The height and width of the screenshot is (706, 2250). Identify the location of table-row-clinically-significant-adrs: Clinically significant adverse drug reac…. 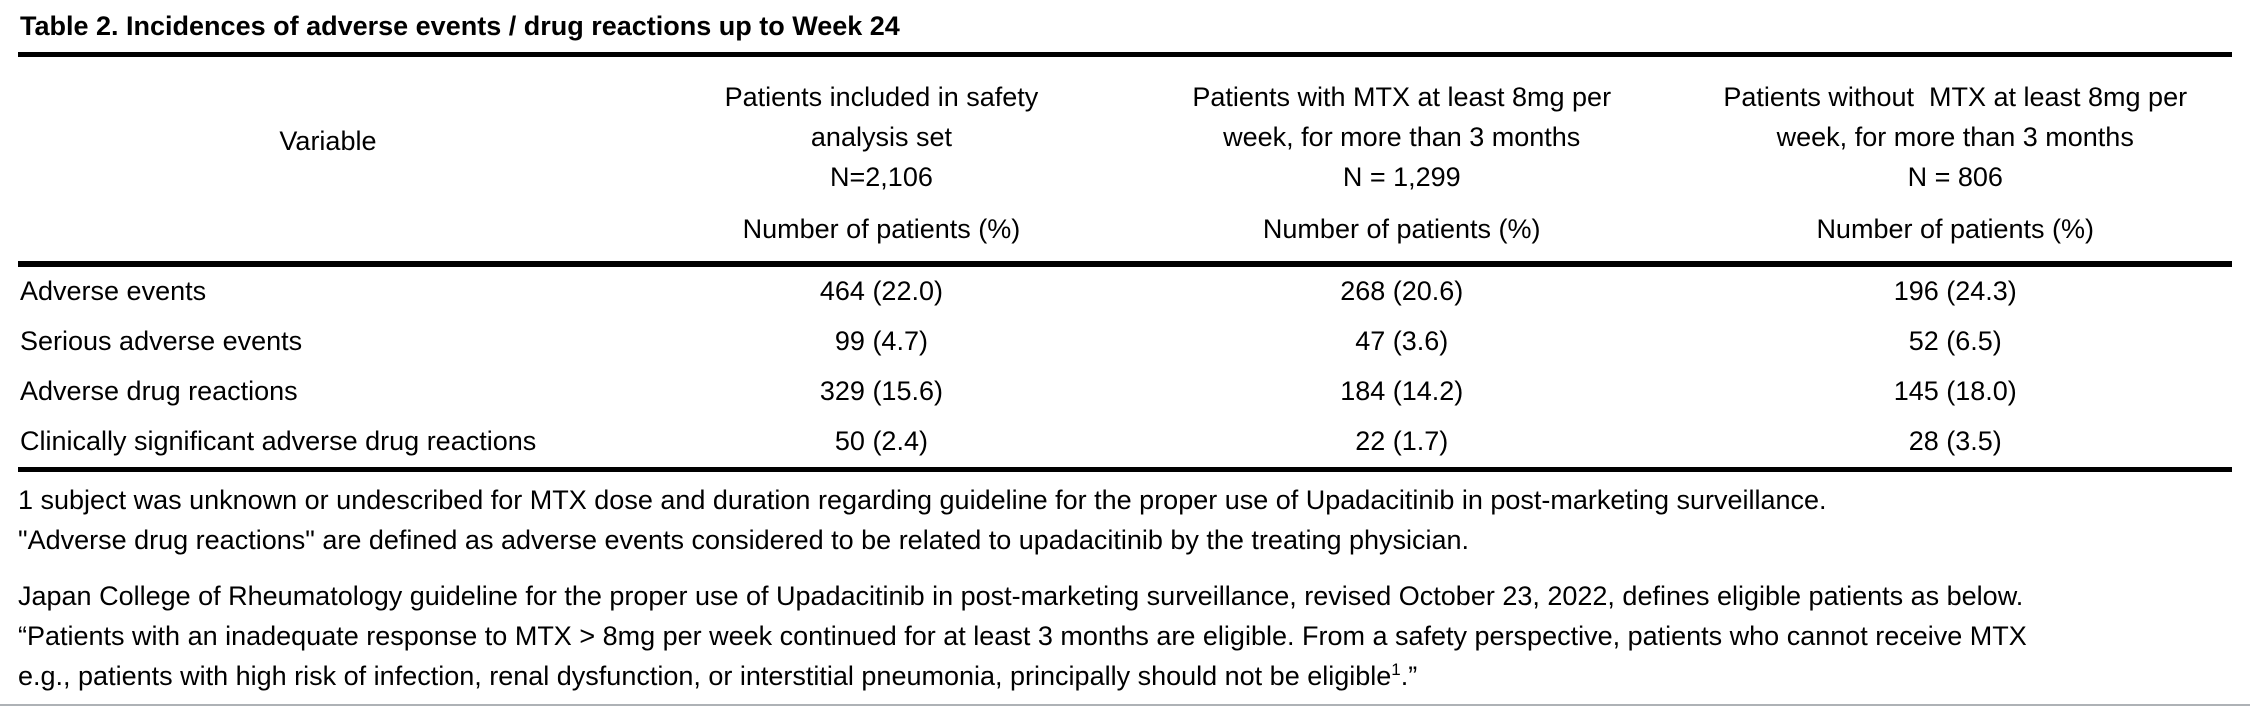
(1125, 443).